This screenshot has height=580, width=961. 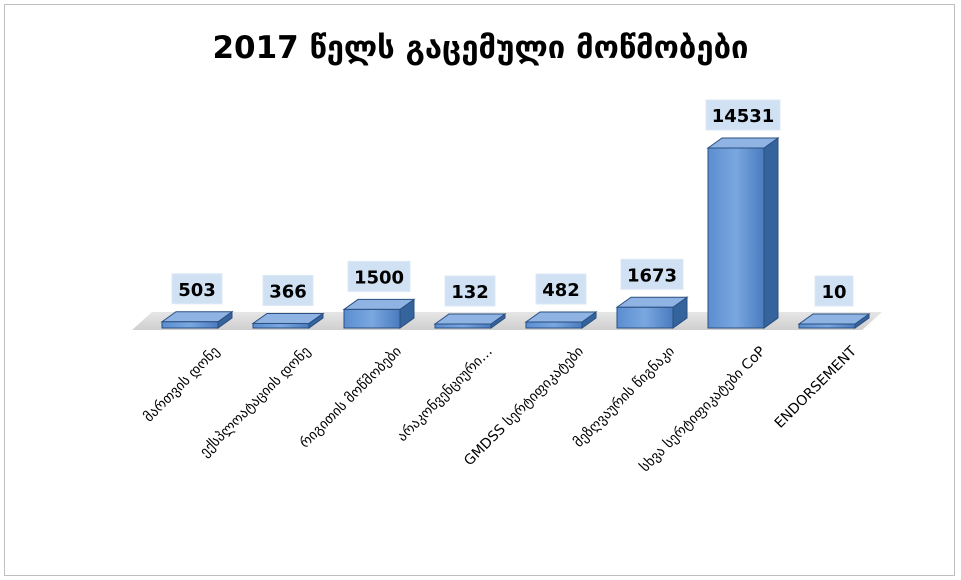 What do you see at coordinates (771, 233) in the screenshot?
I see `bar-side` at bounding box center [771, 233].